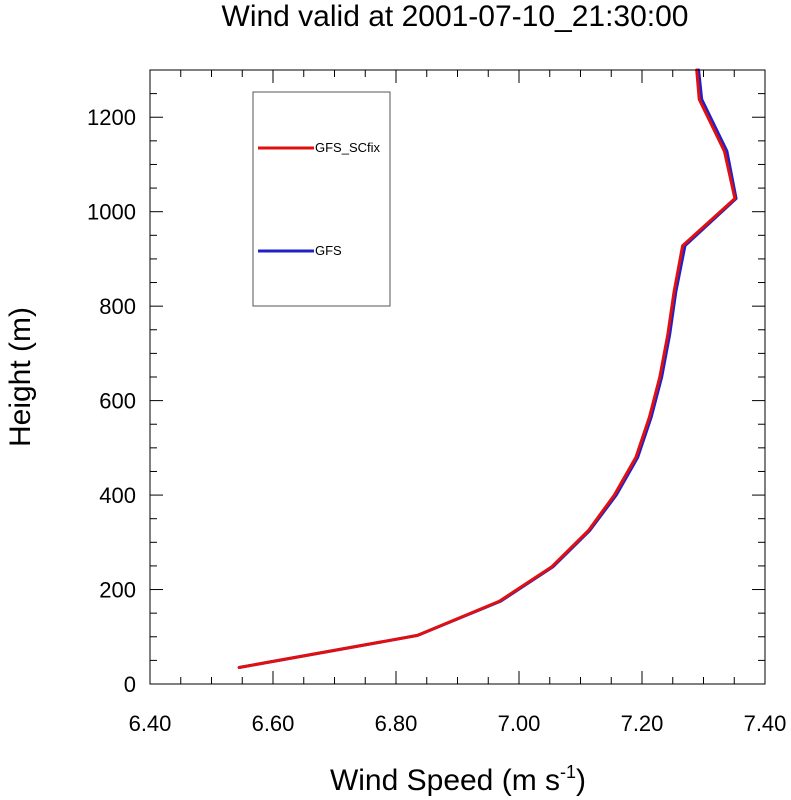 This screenshot has height=800, width=791. What do you see at coordinates (328, 250) in the screenshot?
I see `legend-label-gfs: GFS` at bounding box center [328, 250].